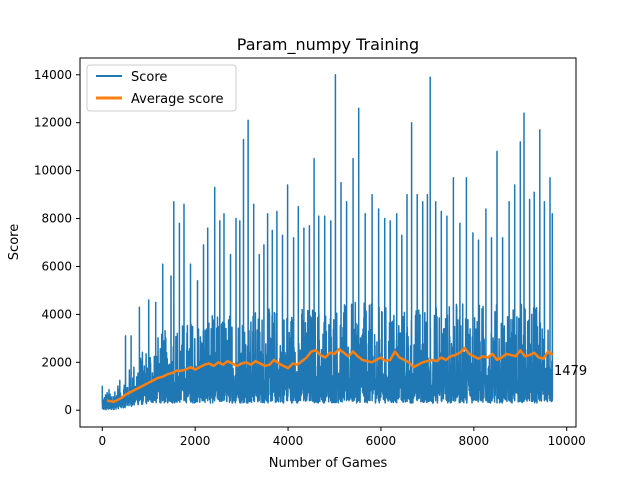  I want to click on x-axis: 0 2000 4000 6000 8000 10000, so click(342, 437).